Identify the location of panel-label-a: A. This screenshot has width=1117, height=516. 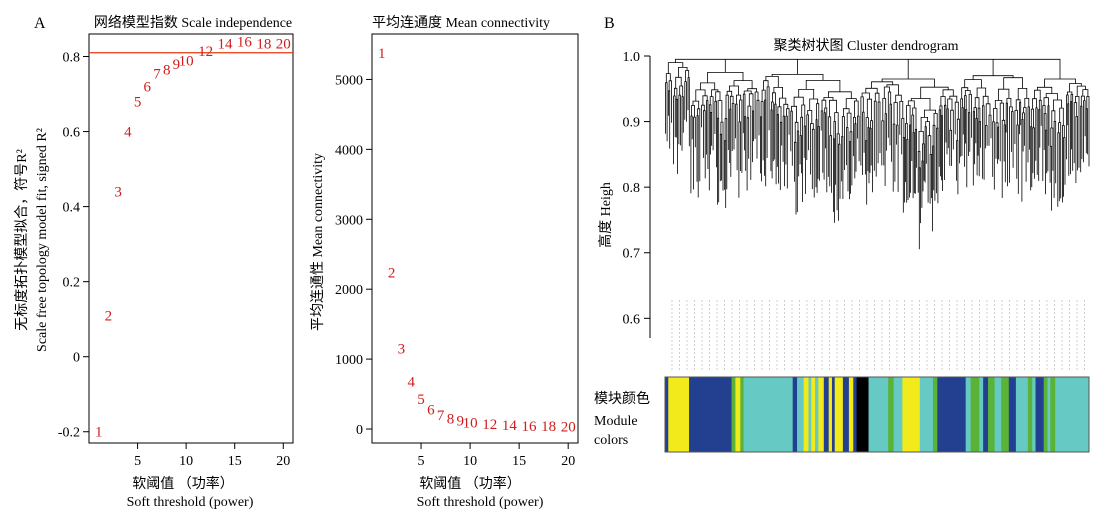
(40, 23).